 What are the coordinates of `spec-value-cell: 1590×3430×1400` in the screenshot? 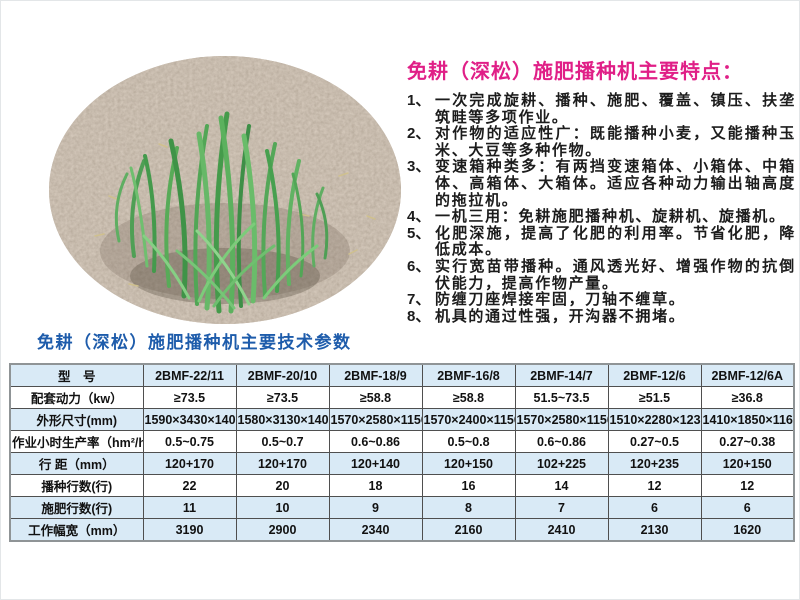 It's located at (189, 419).